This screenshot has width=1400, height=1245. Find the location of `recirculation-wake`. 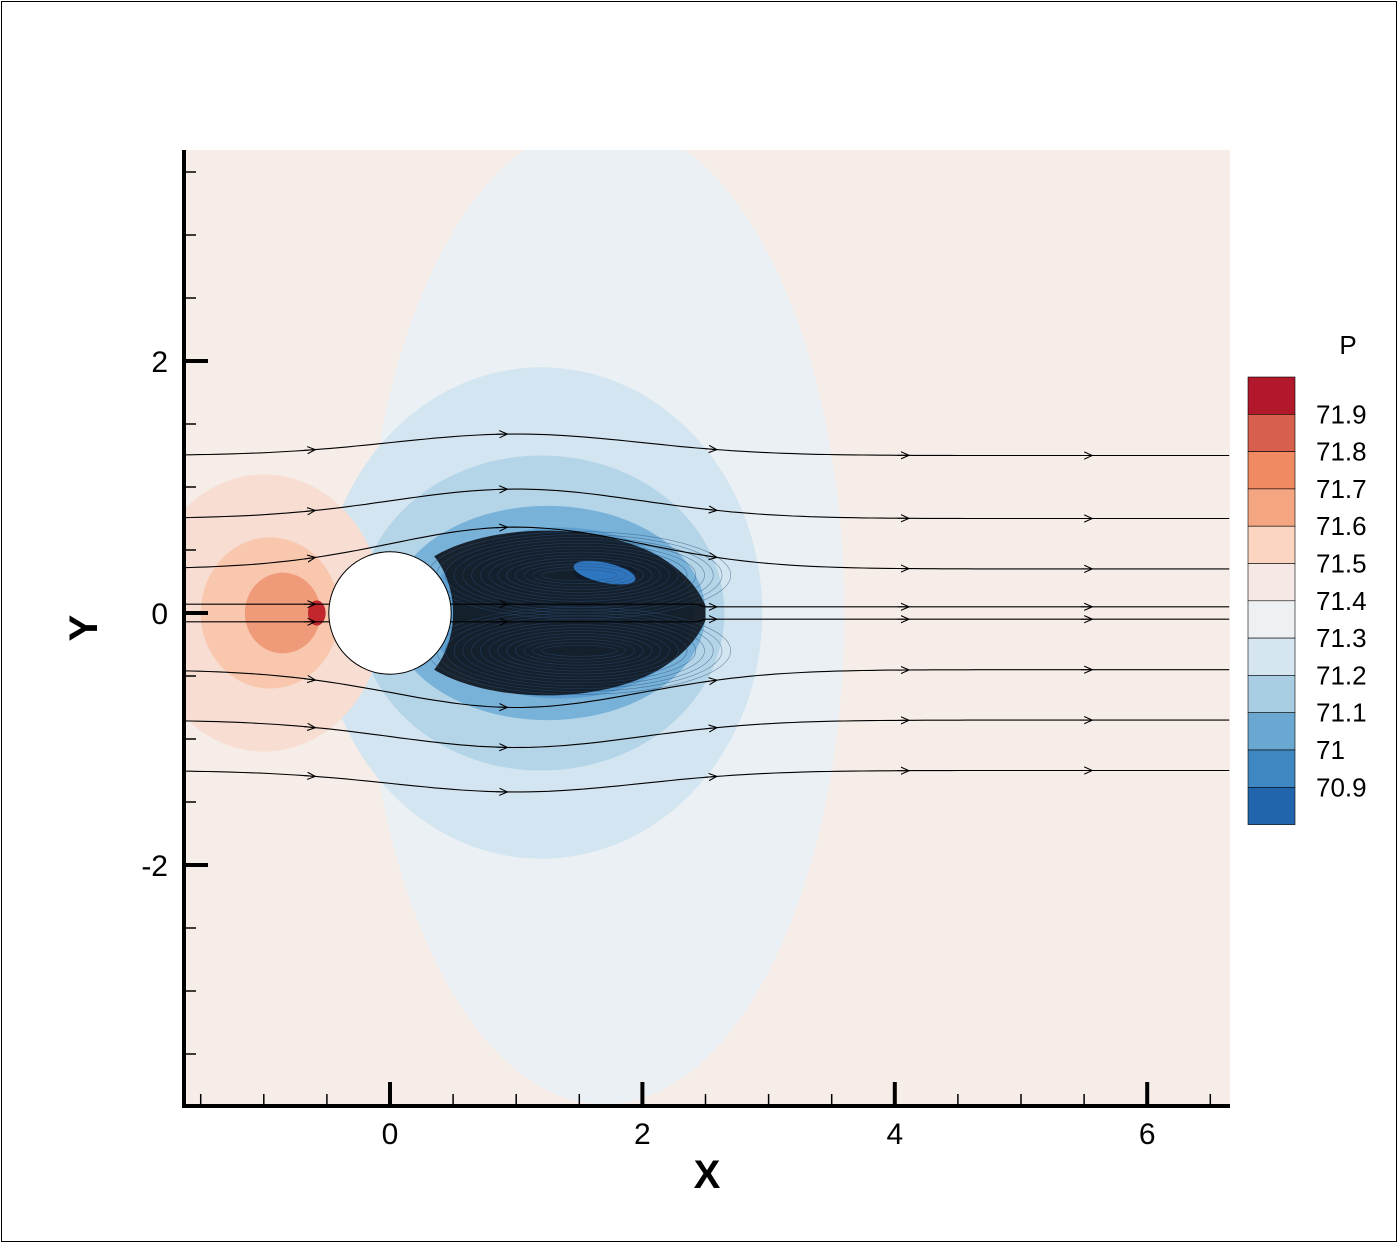

recirculation-wake is located at coordinates (579, 613).